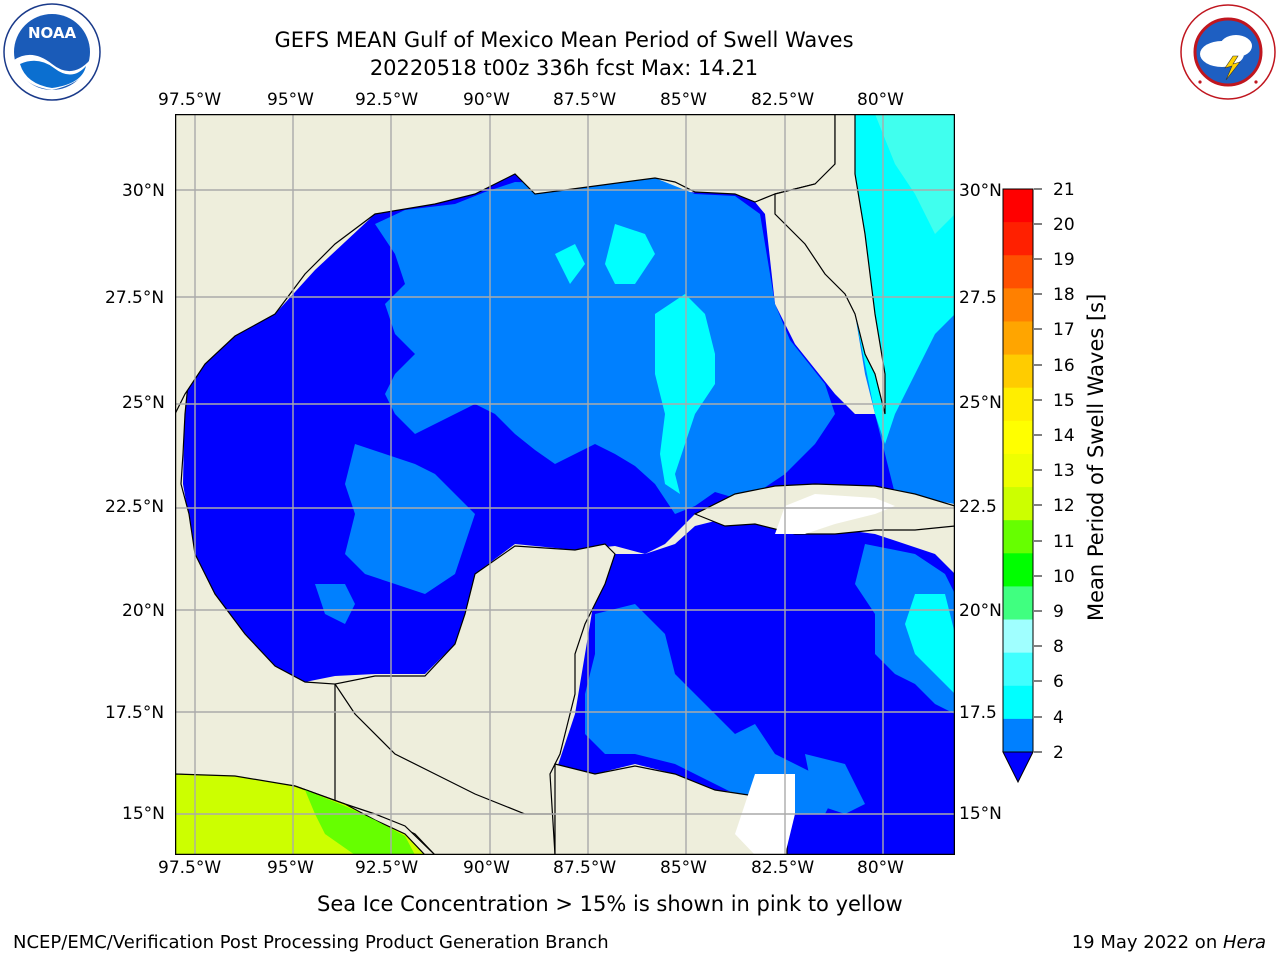 The height and width of the screenshot is (960, 1280). Describe the element at coordinates (1064, 366) in the screenshot. I see `colorbar-tick-16: 16` at that location.